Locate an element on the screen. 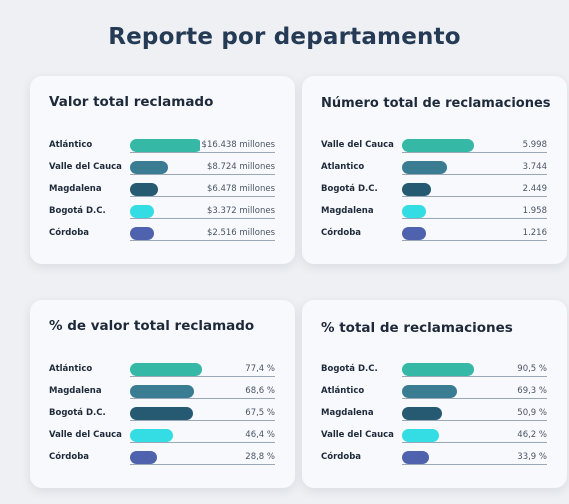 The width and height of the screenshot is (569, 504). value-label: 33,9 % is located at coordinates (531, 457).